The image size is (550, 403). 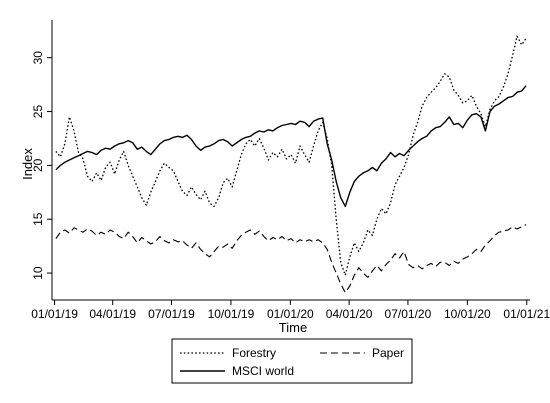 I want to click on y-tick-label: 25, so click(x=38, y=112).